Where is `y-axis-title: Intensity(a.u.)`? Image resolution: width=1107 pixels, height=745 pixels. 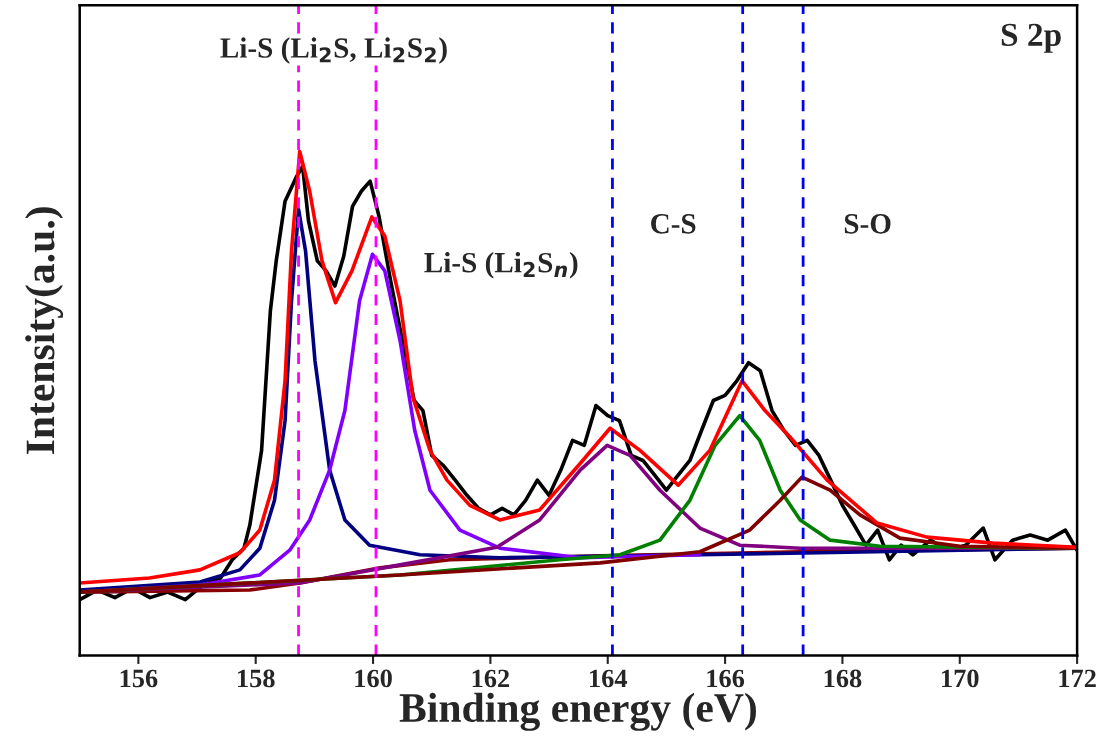 y-axis-title: Intensity(a.u.) is located at coordinates (44, 331).